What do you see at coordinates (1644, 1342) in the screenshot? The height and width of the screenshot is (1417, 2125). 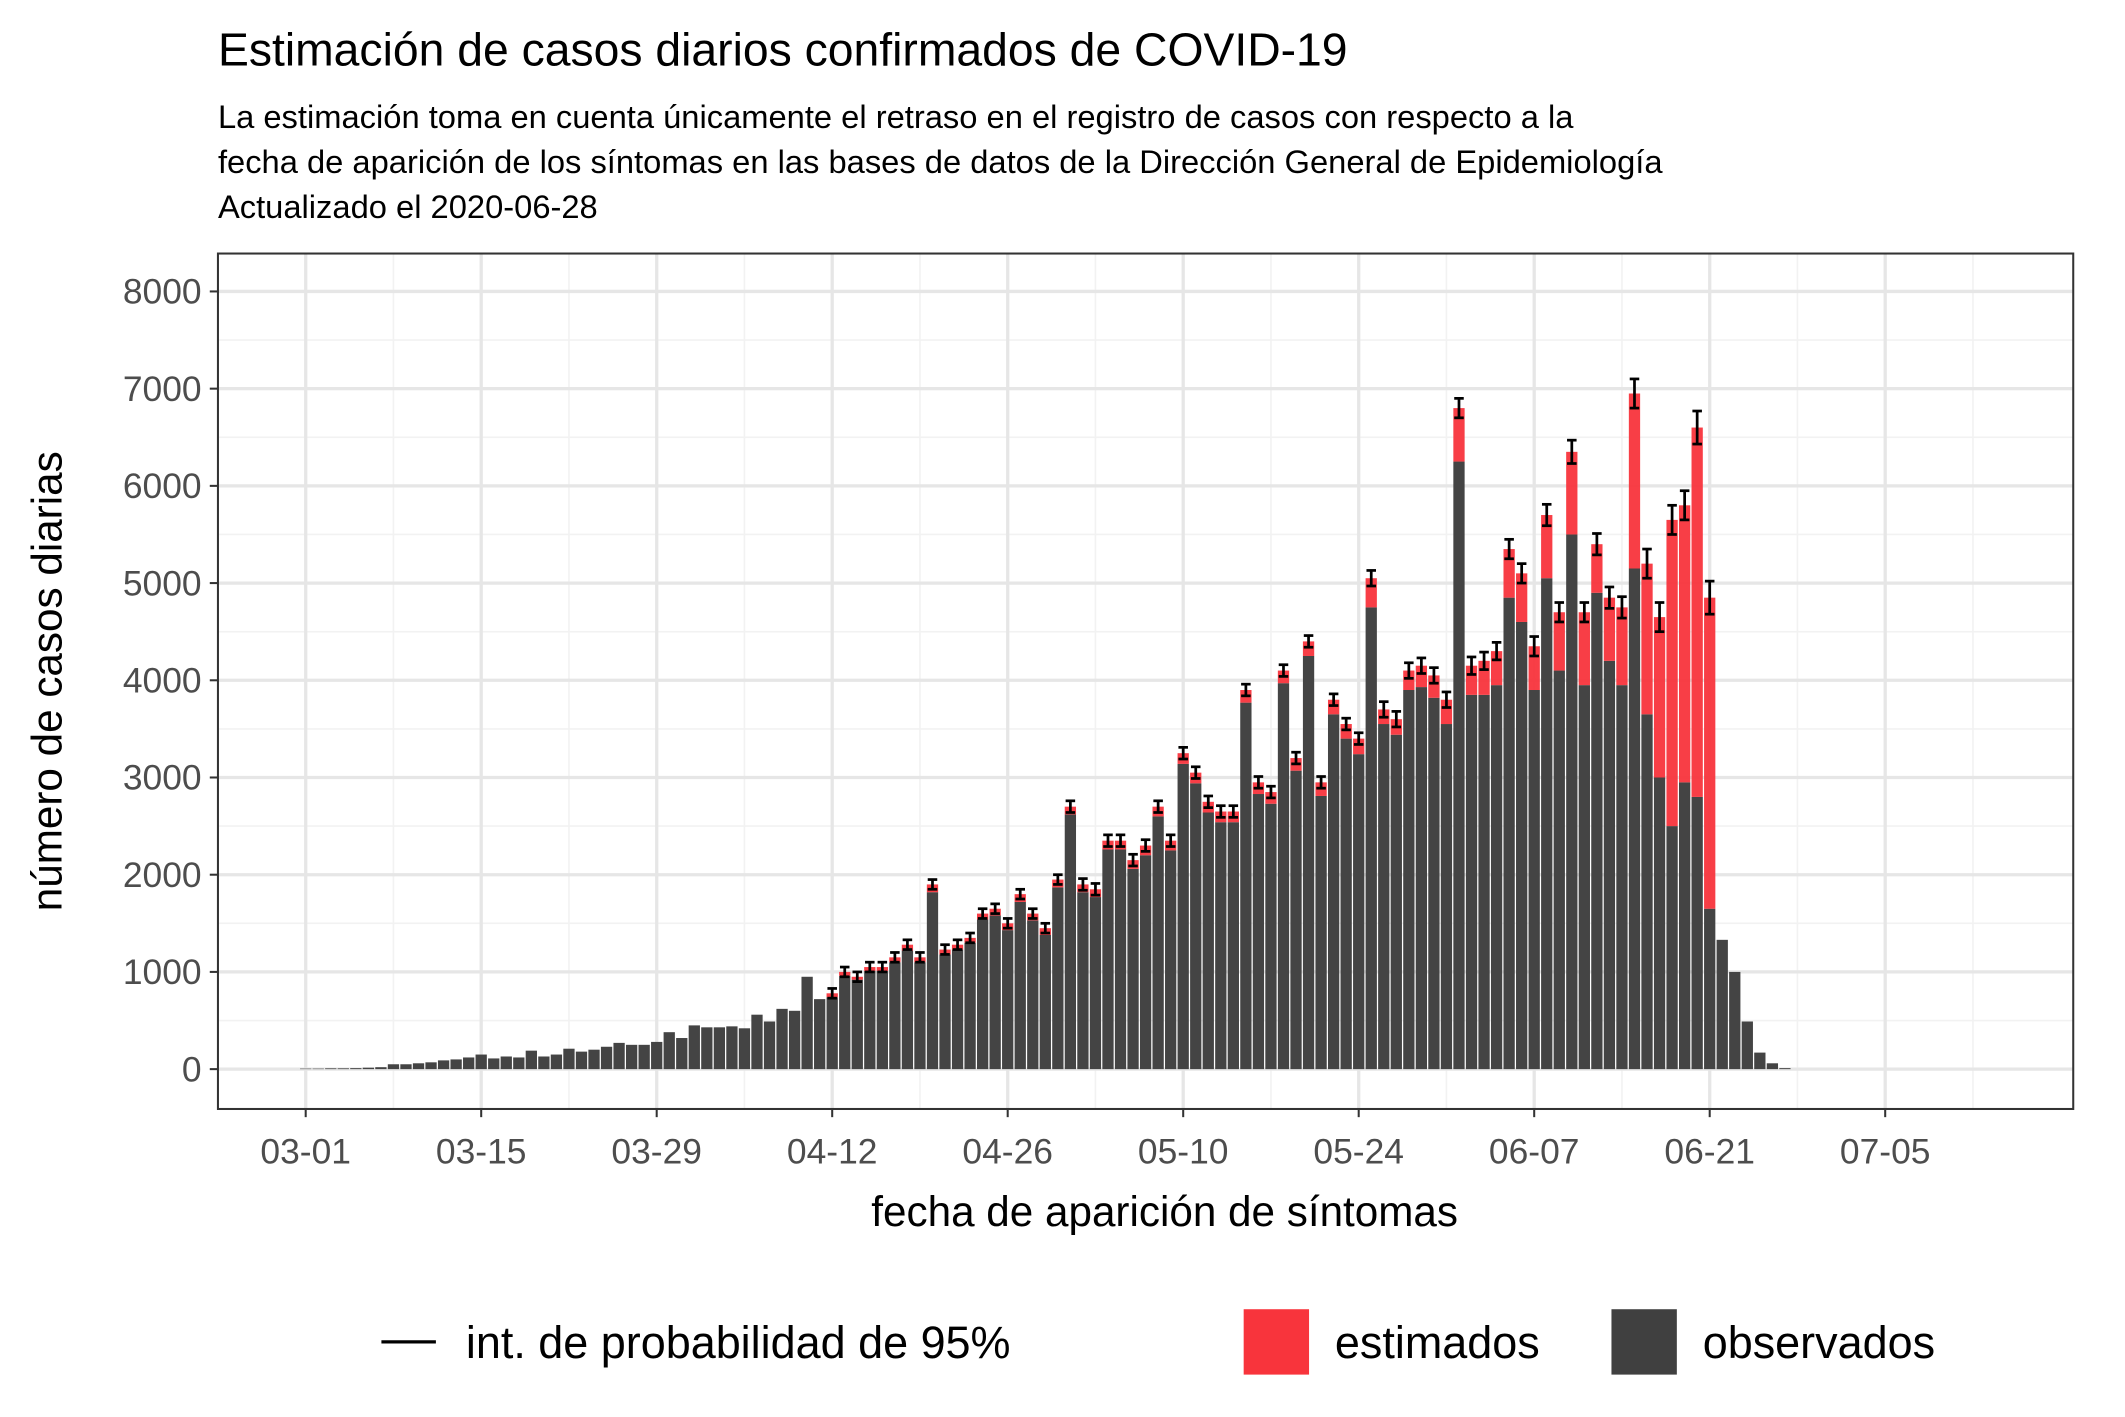 I see `legend-swatch` at bounding box center [1644, 1342].